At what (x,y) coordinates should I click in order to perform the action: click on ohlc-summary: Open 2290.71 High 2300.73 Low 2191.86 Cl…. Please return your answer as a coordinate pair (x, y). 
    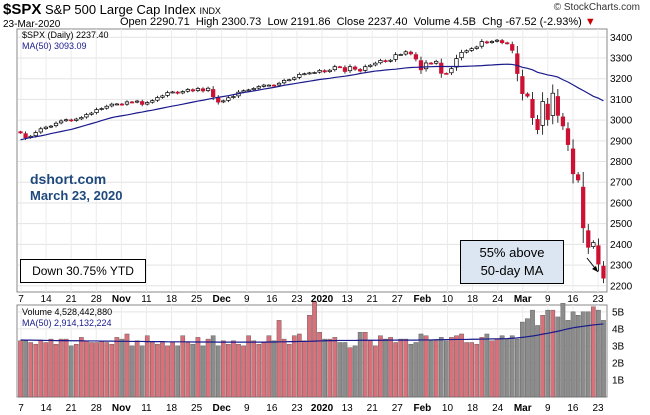
    Looking at the image, I should click on (358, 22).